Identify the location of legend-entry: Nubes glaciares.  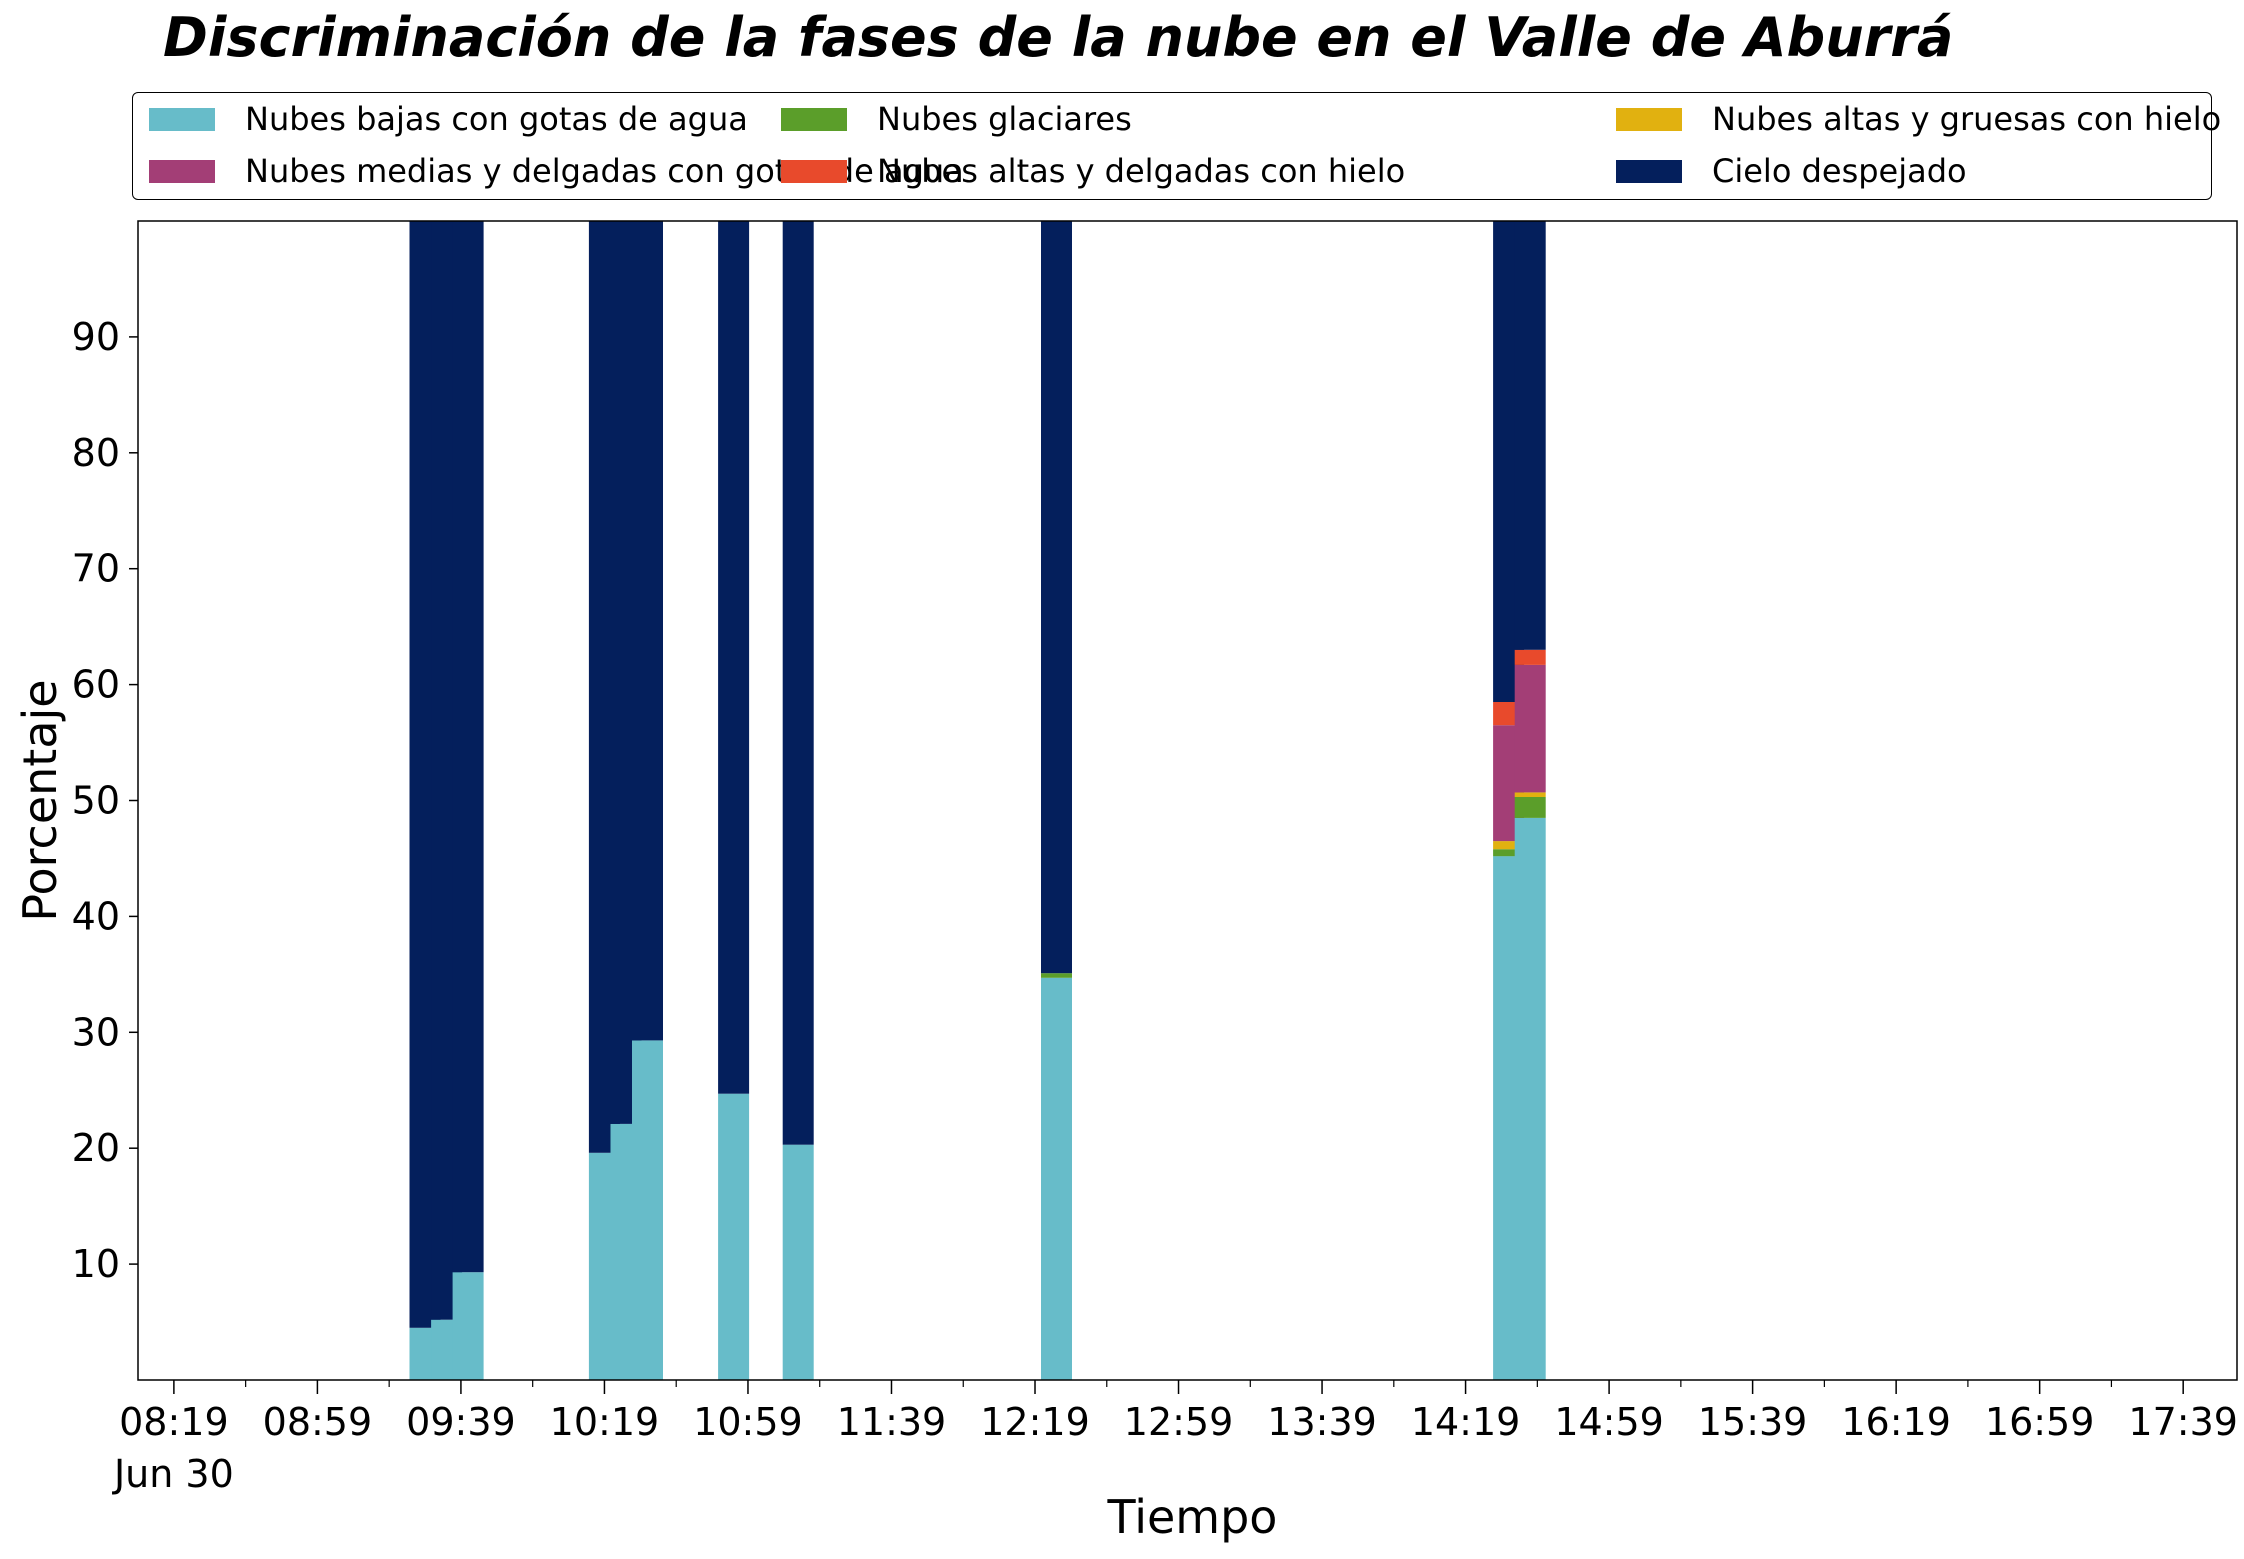
(956, 119).